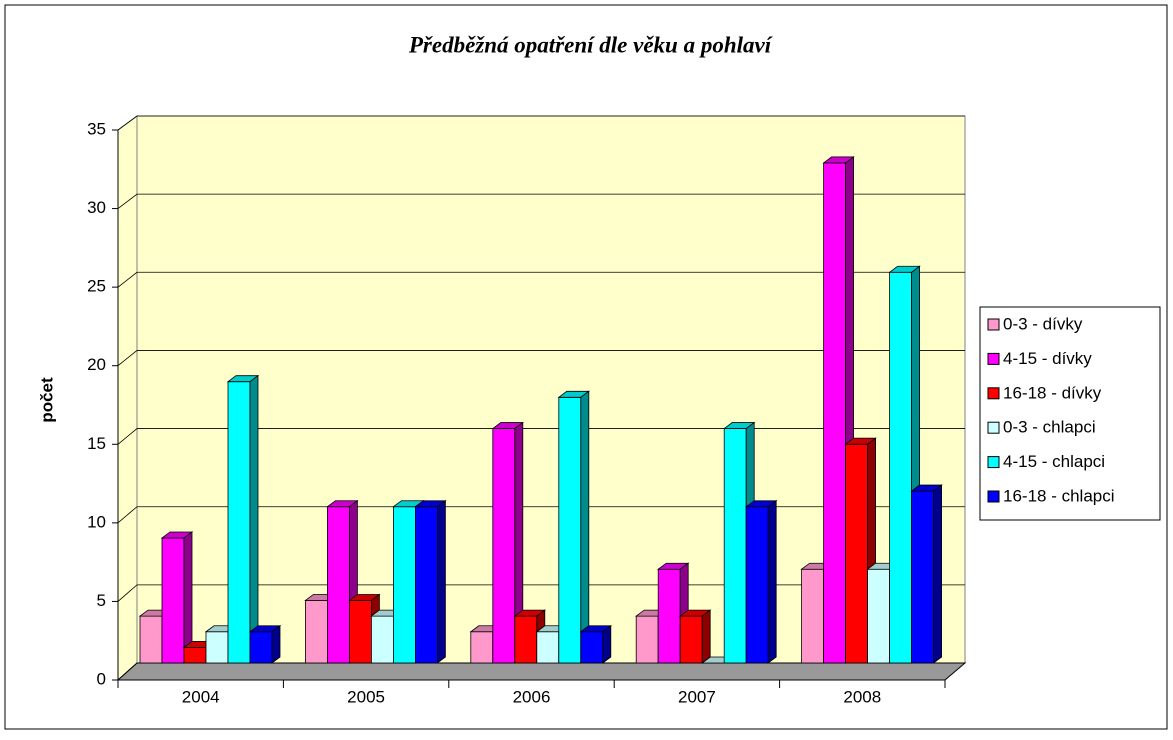  What do you see at coordinates (366, 696) in the screenshot?
I see `x-tick-label: 2005` at bounding box center [366, 696].